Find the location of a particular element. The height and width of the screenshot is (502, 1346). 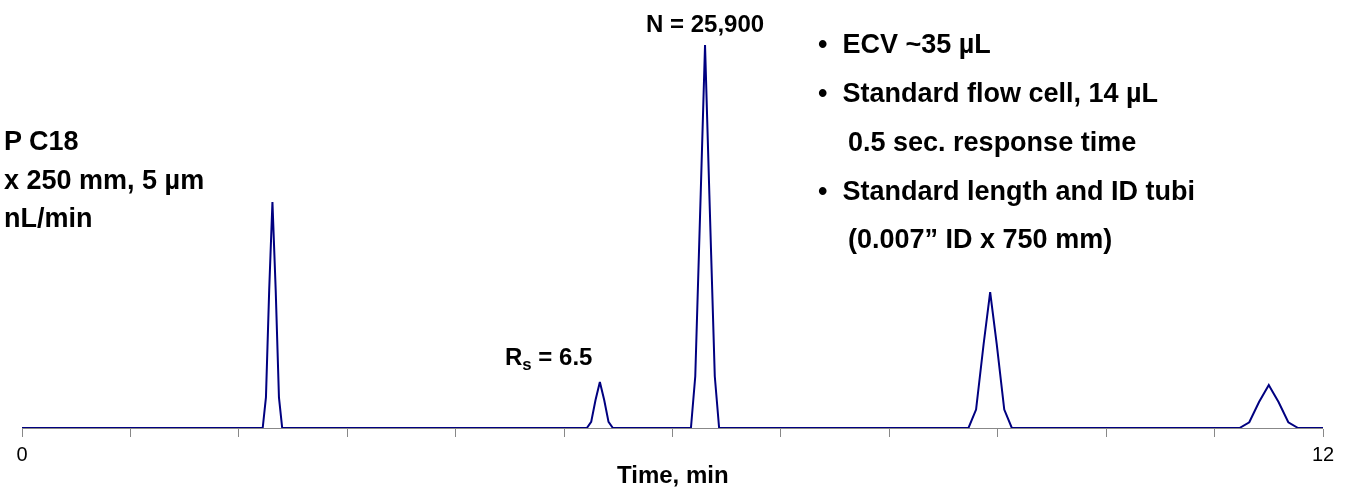

annotation: R$_{s}$ = 6.5 is located at coordinates (549, 359).